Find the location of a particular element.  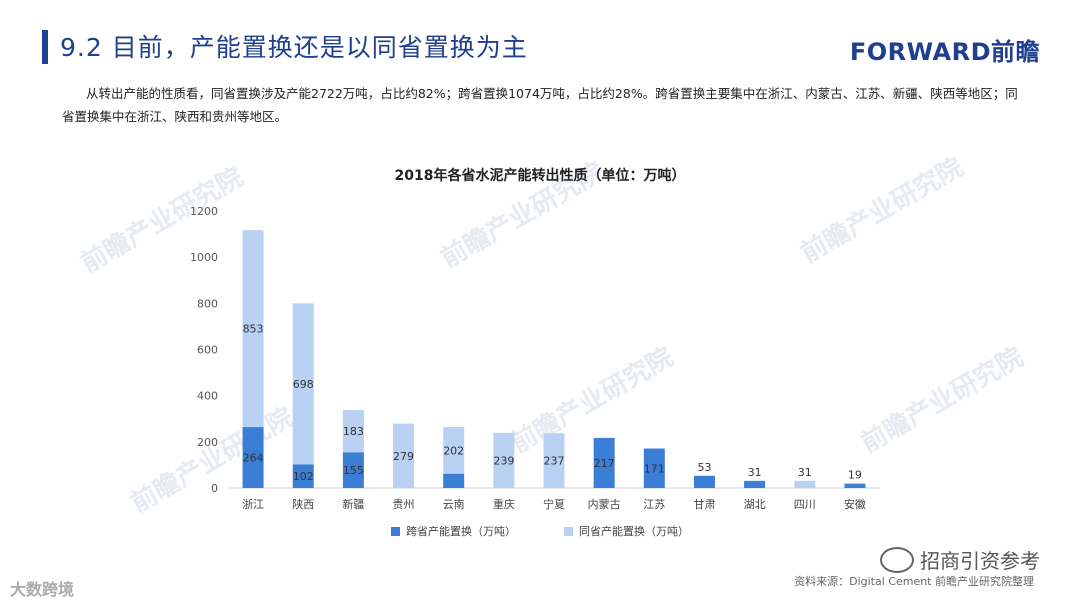

legend-label: 跨省产能置换（万吨） is located at coordinates (461, 531).